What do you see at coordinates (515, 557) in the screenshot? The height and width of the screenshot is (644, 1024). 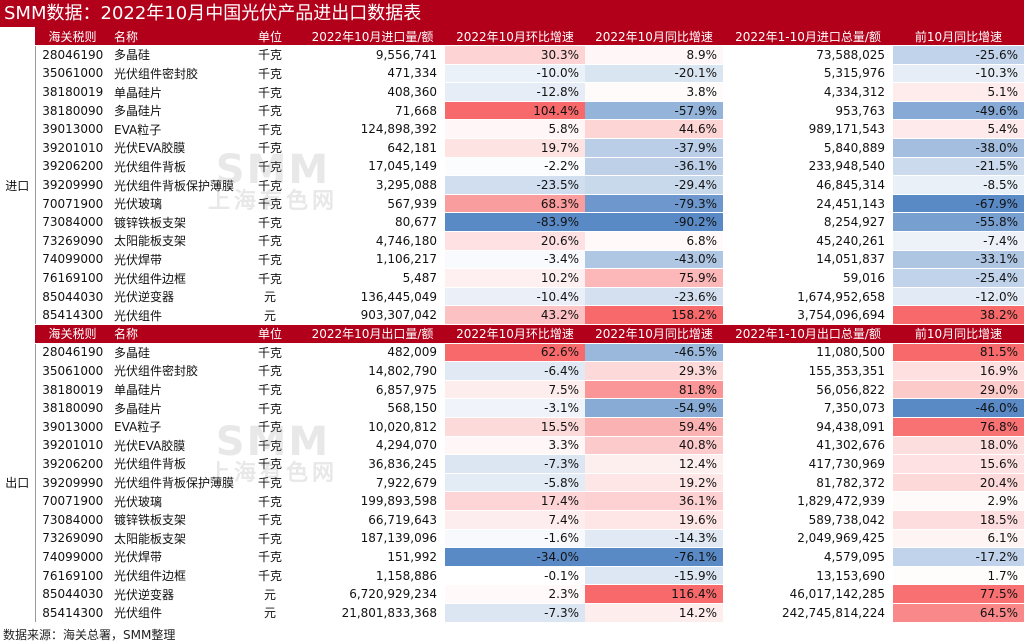 I see `mom-growth-cell: -34.0%` at bounding box center [515, 557].